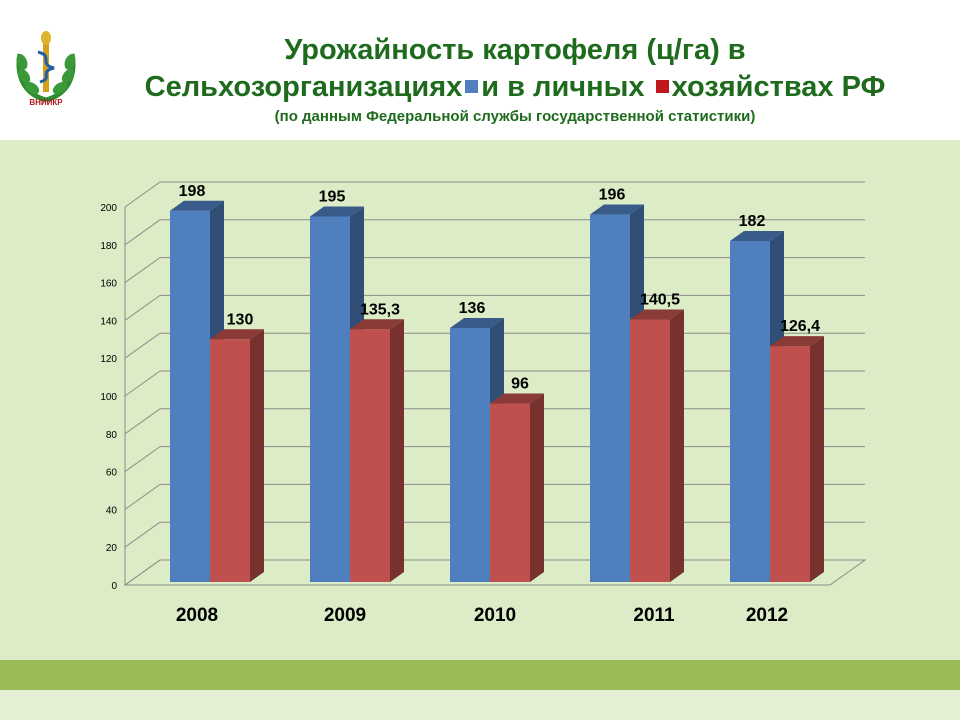 The height and width of the screenshot is (720, 960). What do you see at coordinates (112, 435) in the screenshot?
I see `y-tick-label: 80` at bounding box center [112, 435].